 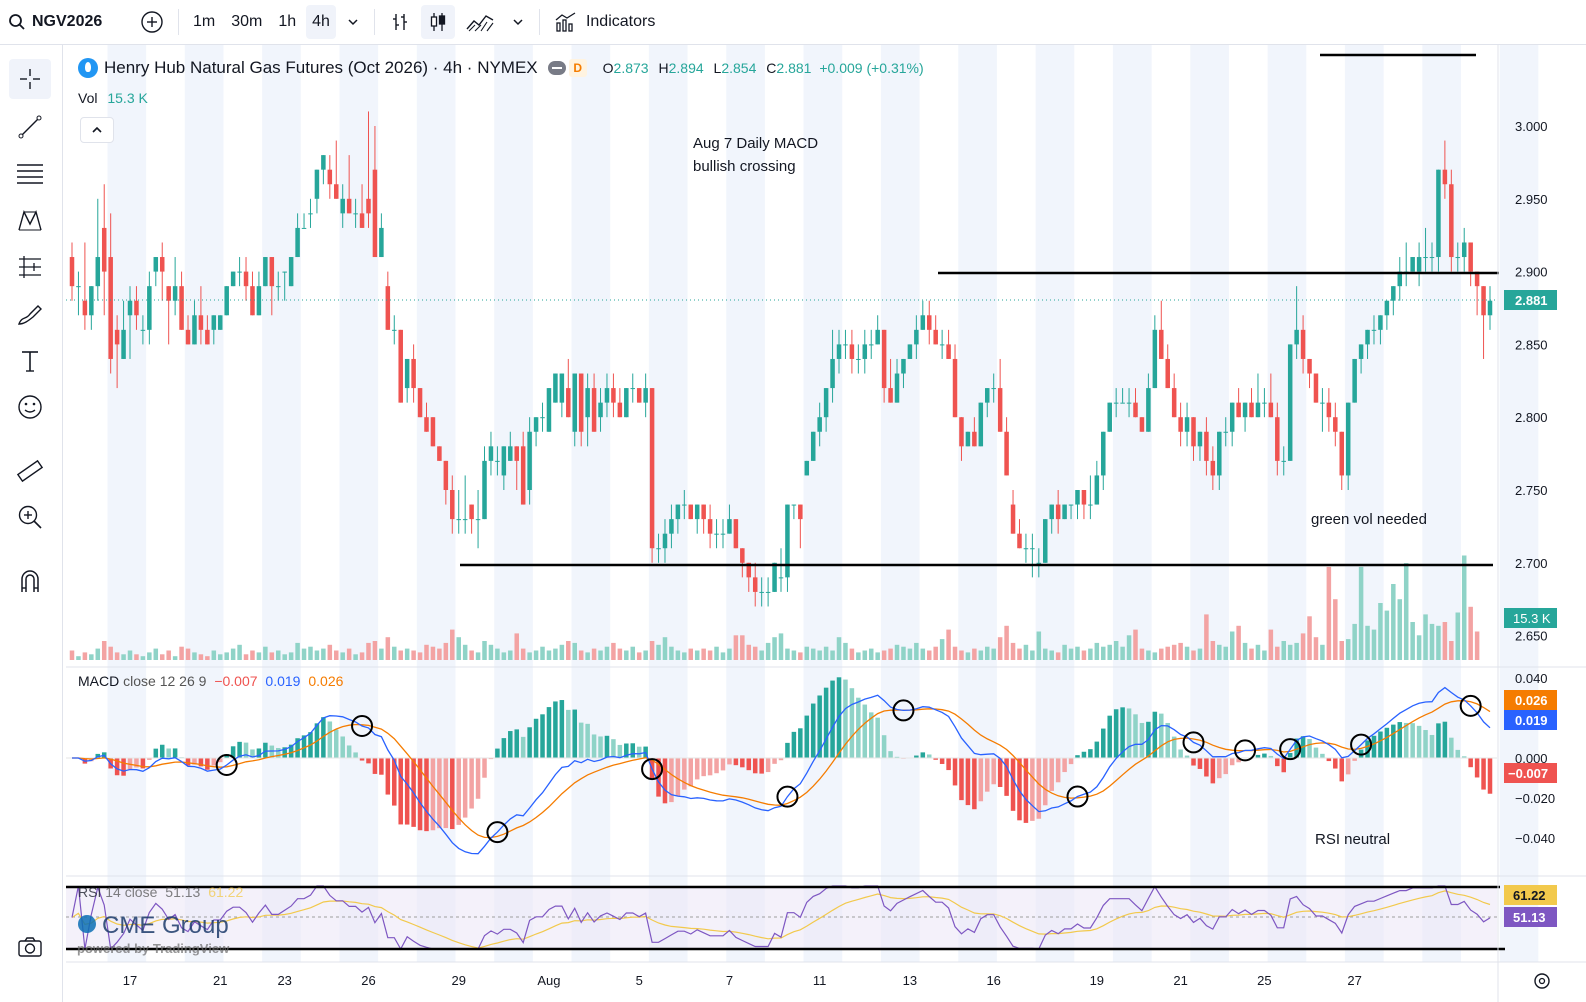 What do you see at coordinates (30, 315) in the screenshot?
I see `brush-tool` at bounding box center [30, 315].